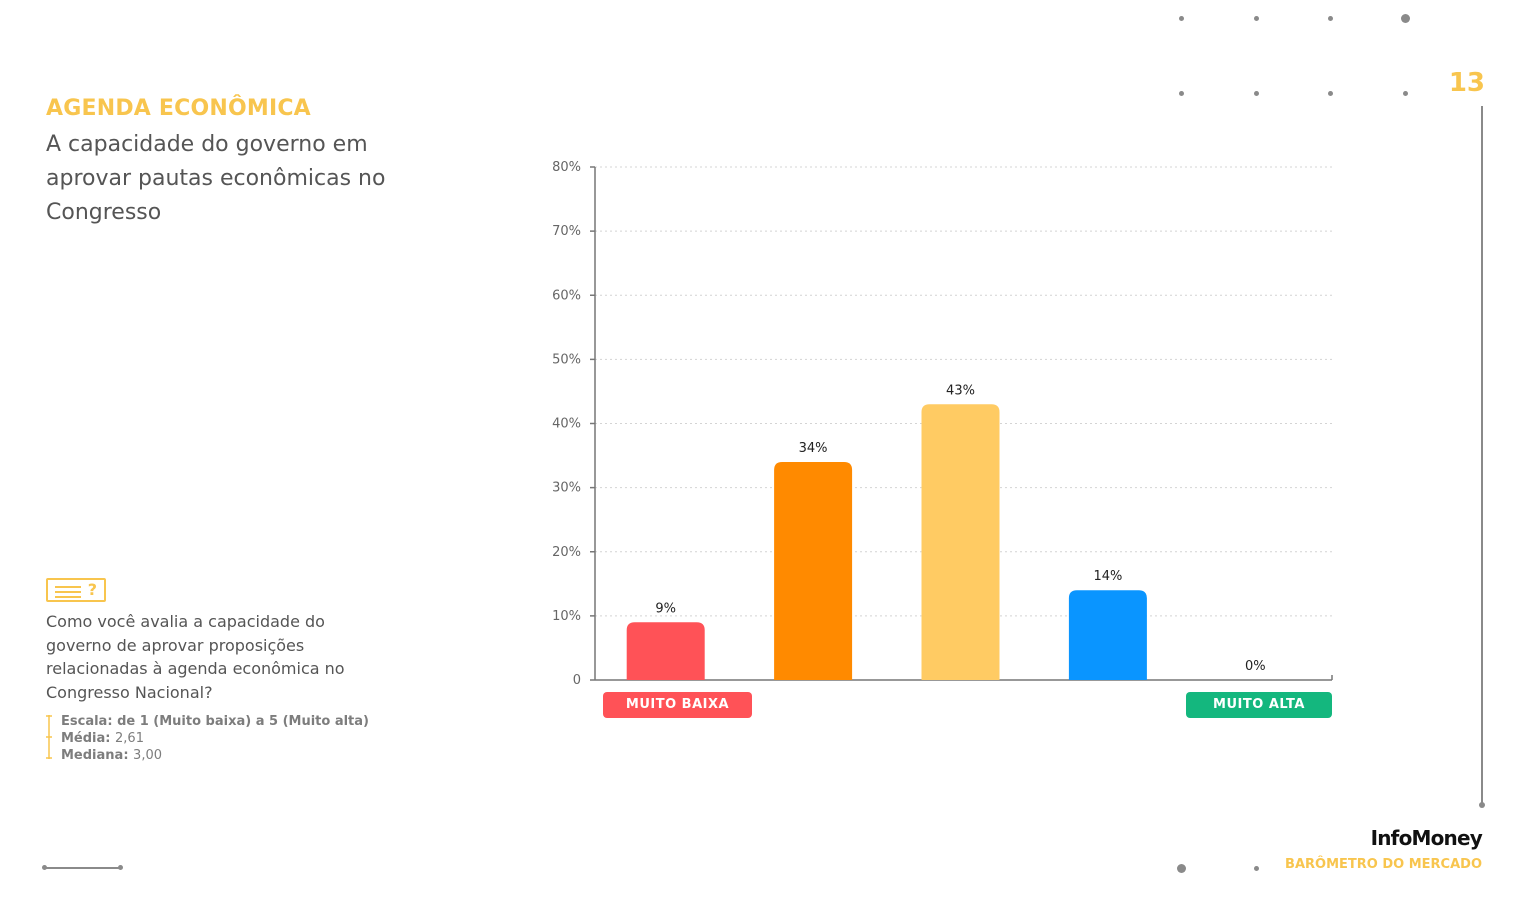 Image resolution: width=1530 pixels, height=900 pixels. Describe the element at coordinates (665, 608) in the screenshot. I see `bar-data-label: 9%` at that location.